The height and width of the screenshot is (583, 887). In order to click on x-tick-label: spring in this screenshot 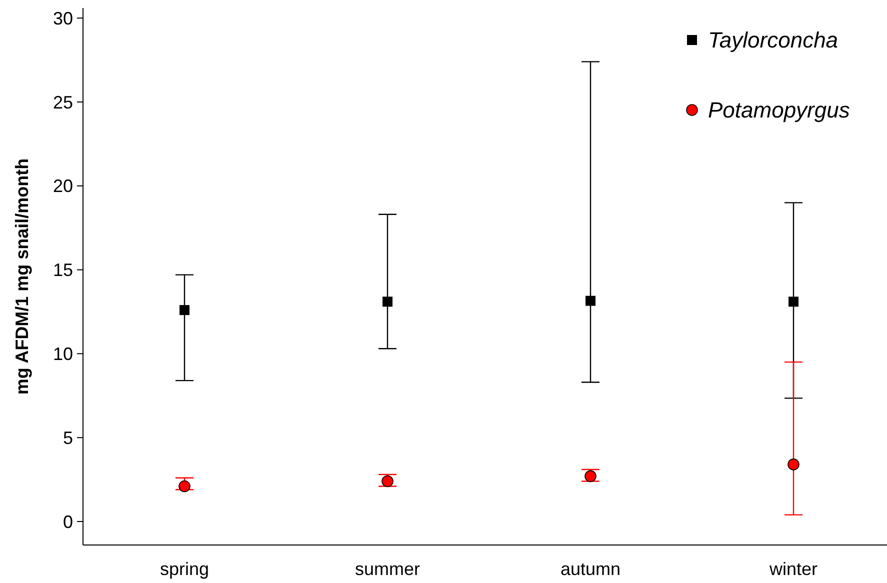, I will do `click(185, 569)`.